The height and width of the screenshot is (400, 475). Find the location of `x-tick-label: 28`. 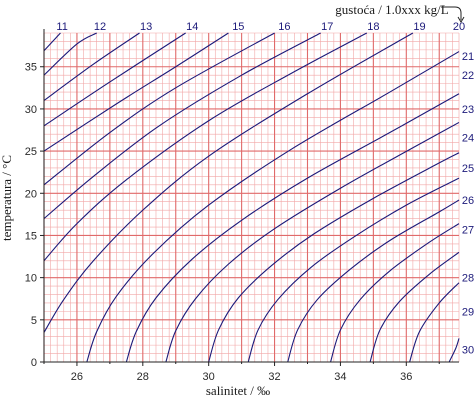

x-tick-label: 28 is located at coordinates (143, 377).